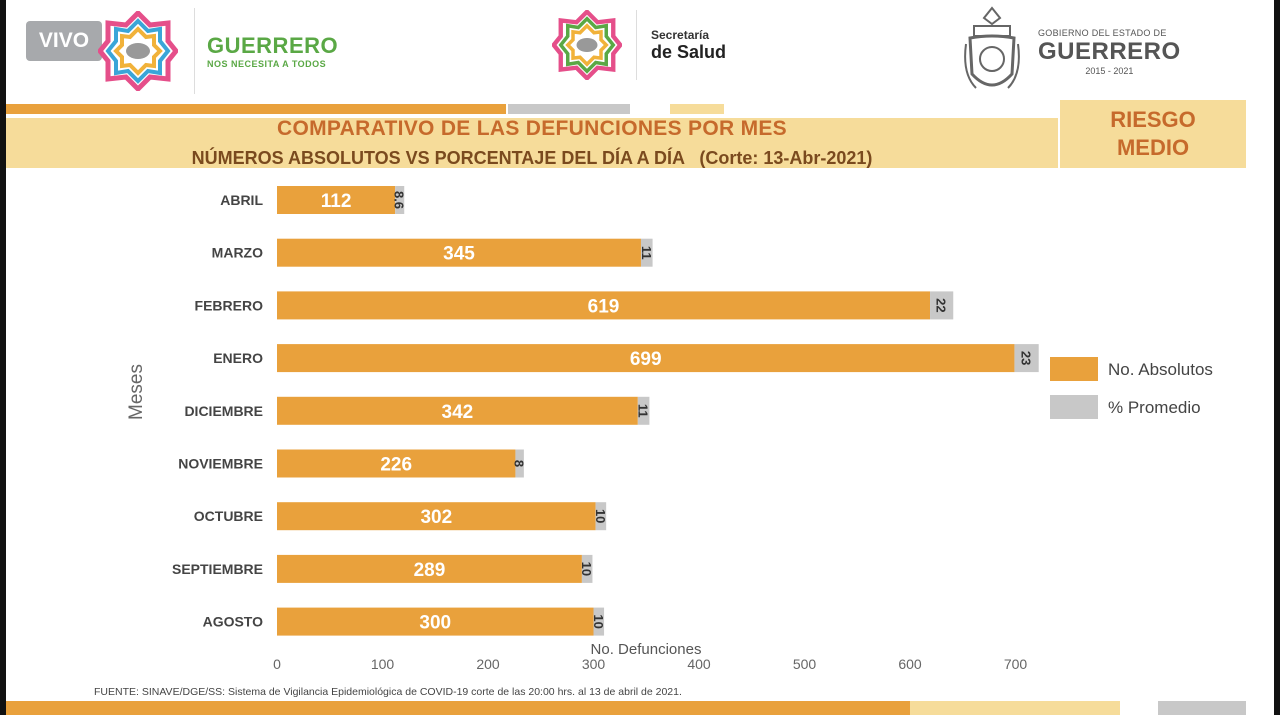 Image resolution: width=1280 pixels, height=715 pixels. I want to click on chart-title: COMPARATIVO DE LAS DEFUNCIONES POR MES, so click(532, 128).